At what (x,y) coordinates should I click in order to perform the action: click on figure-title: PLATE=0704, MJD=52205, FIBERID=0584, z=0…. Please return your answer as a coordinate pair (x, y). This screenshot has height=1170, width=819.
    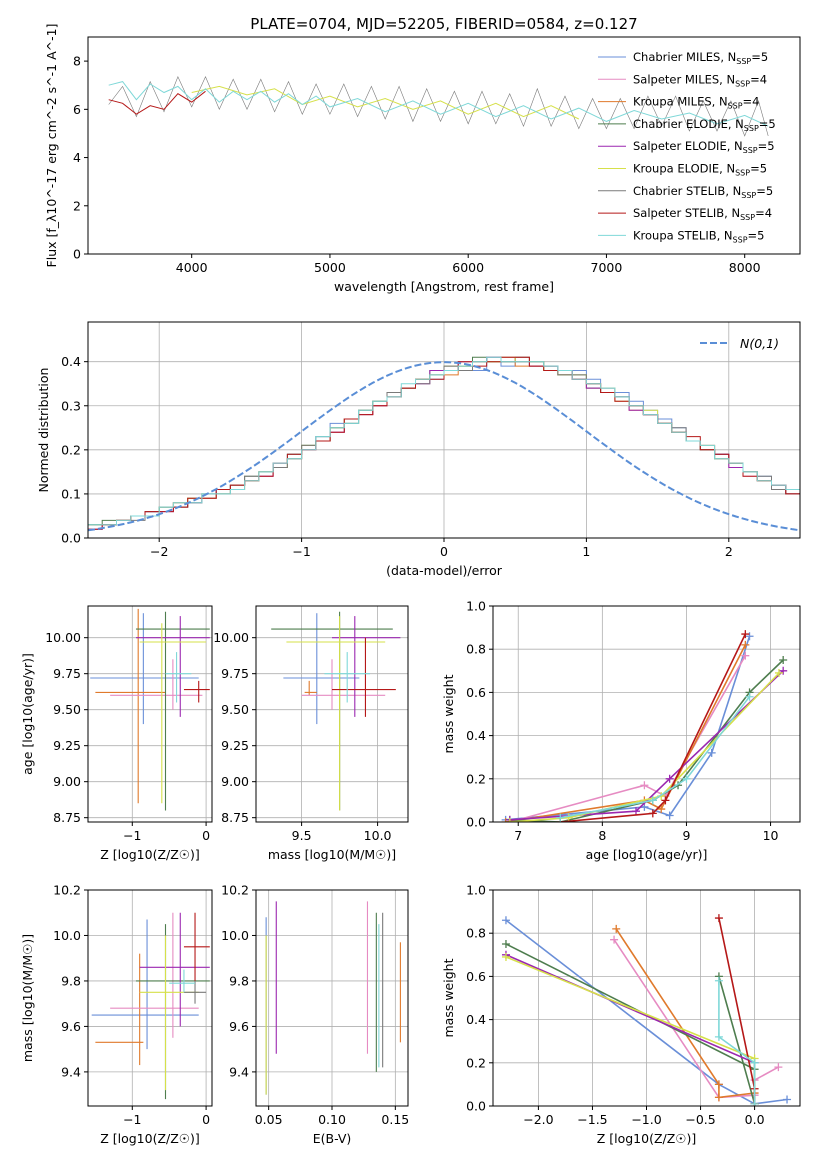
    Looking at the image, I should click on (443, 24).